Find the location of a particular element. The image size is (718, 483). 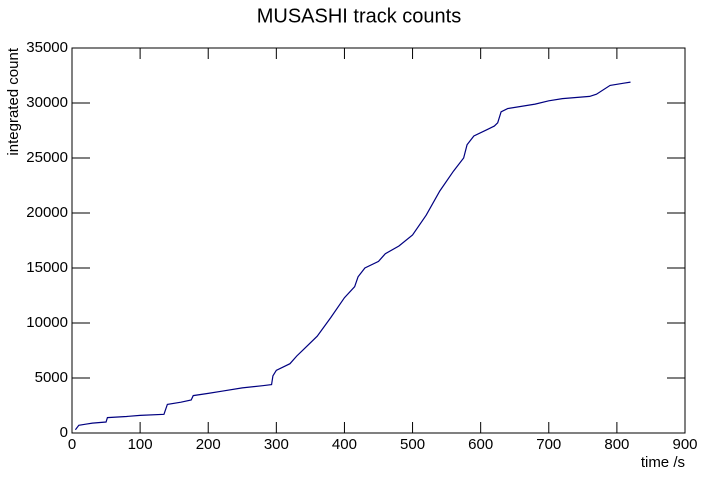

x-axis-label: time /s is located at coordinates (663, 462).